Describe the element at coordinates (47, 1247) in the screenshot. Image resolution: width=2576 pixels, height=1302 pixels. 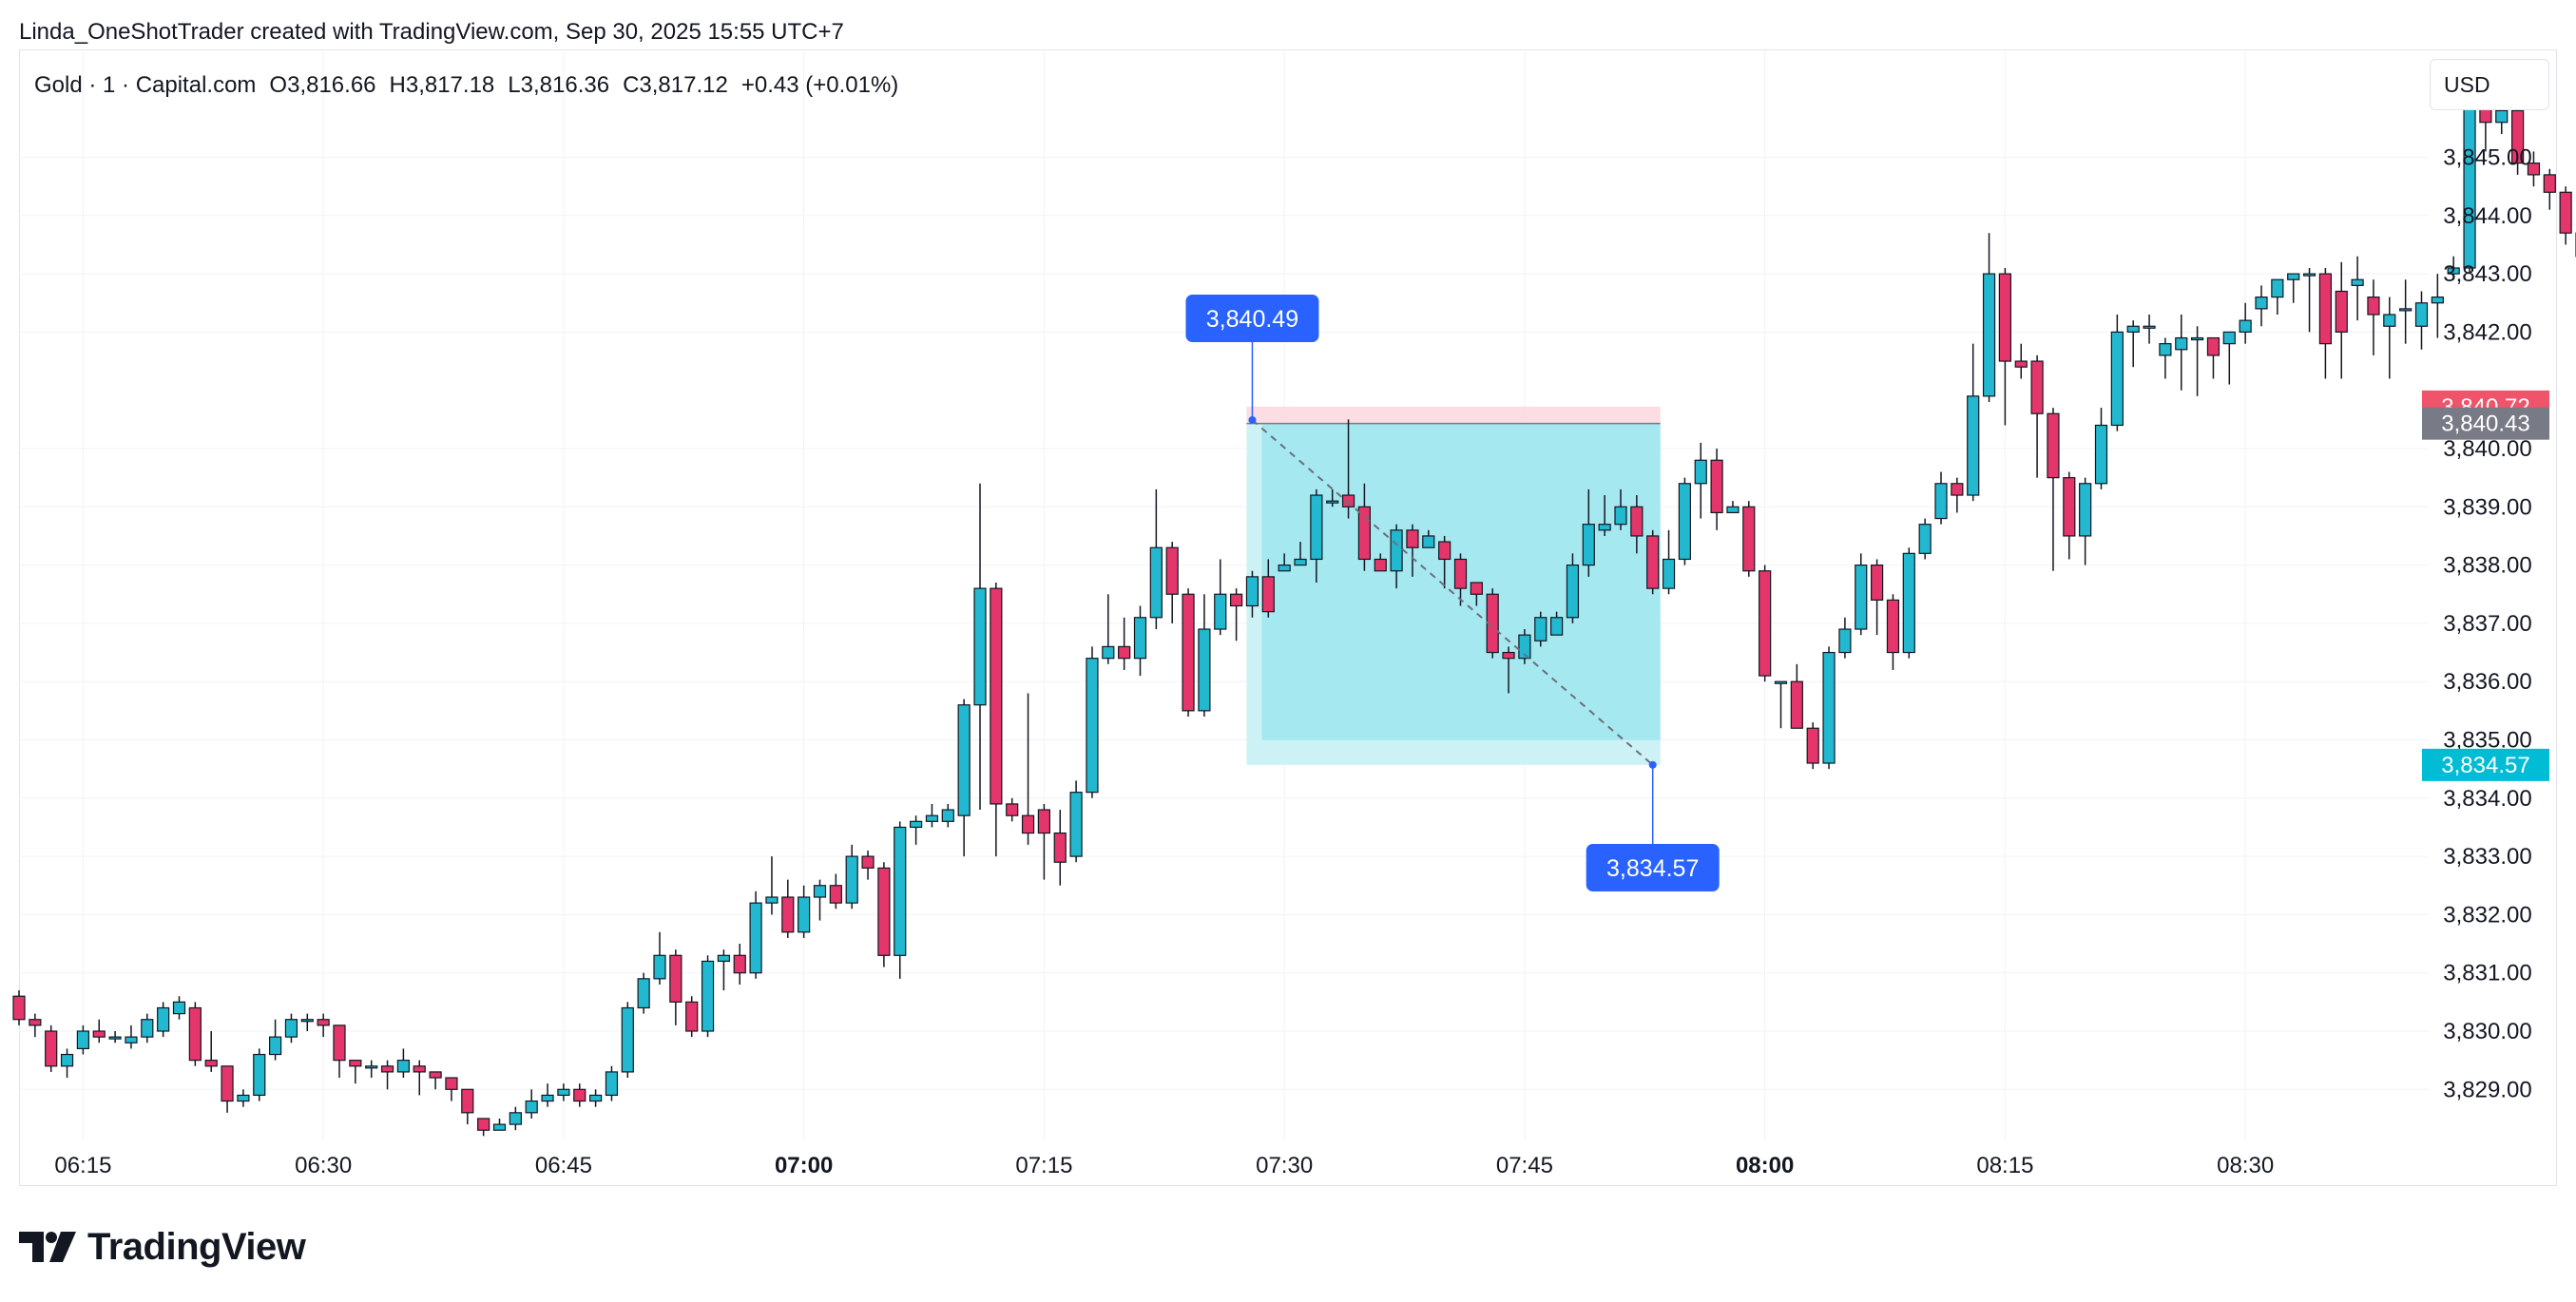
I see `tradingview-logo-icon` at that location.